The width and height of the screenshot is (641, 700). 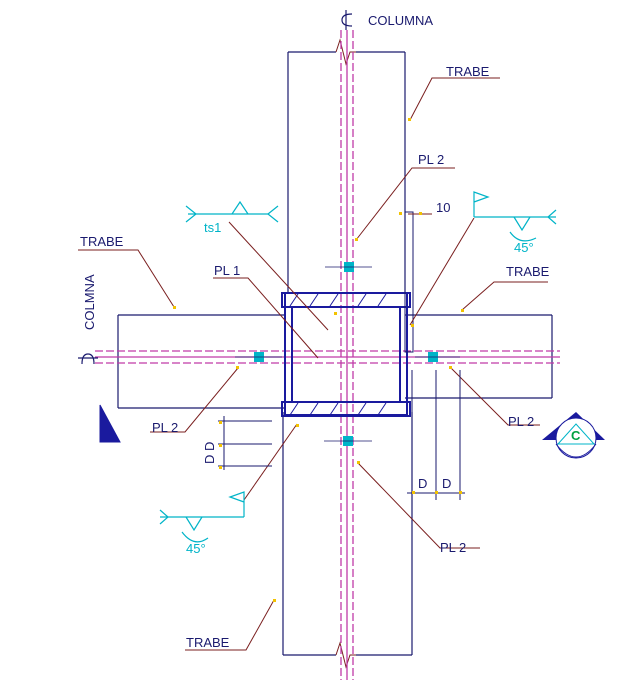 What do you see at coordinates (88, 359) in the screenshot?
I see `centerline-symbol-left` at bounding box center [88, 359].